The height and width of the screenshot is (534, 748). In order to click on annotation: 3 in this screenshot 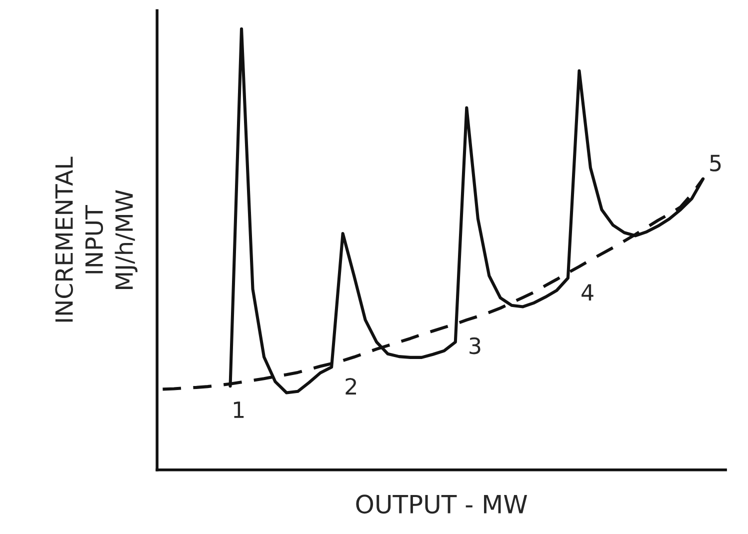, I will do `click(475, 345)`.